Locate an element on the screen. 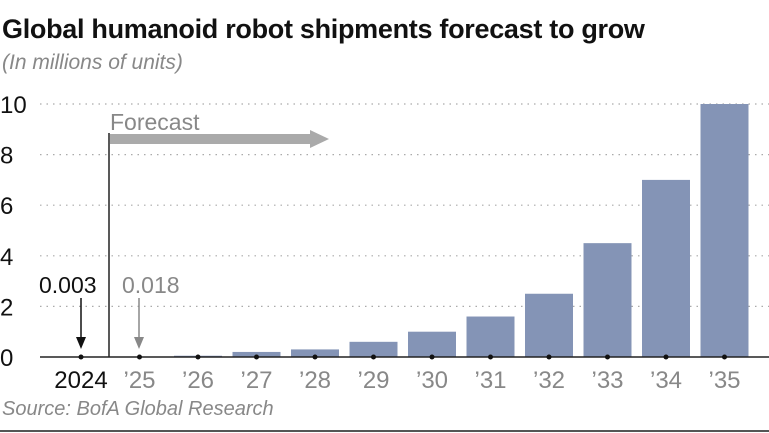  chart-subtitle: (In millions of units) is located at coordinates (92, 62).